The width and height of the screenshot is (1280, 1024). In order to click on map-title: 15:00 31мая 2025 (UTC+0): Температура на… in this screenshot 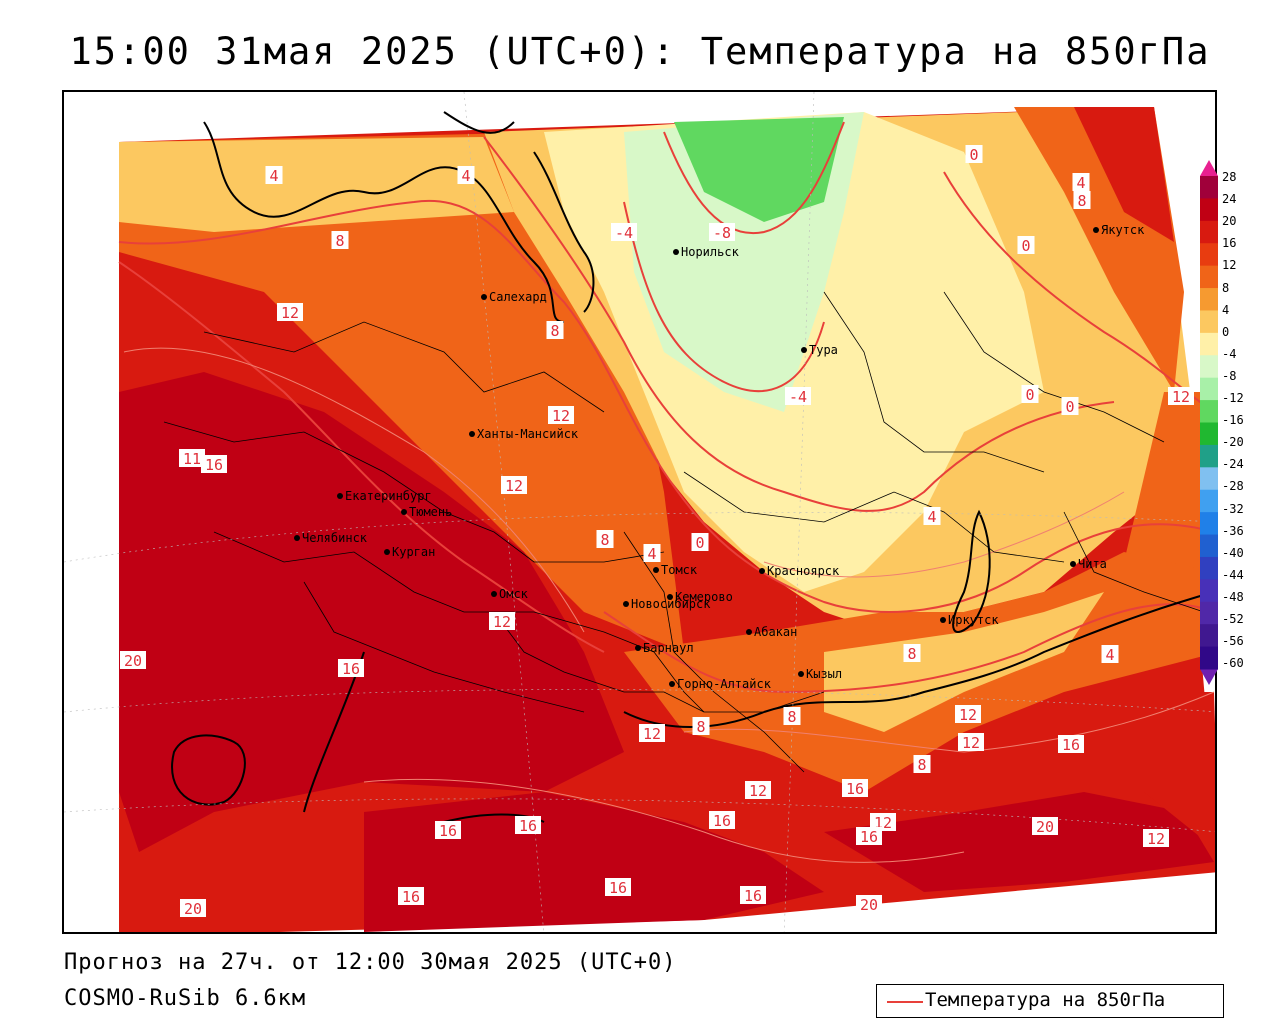, I will do `click(640, 51)`.